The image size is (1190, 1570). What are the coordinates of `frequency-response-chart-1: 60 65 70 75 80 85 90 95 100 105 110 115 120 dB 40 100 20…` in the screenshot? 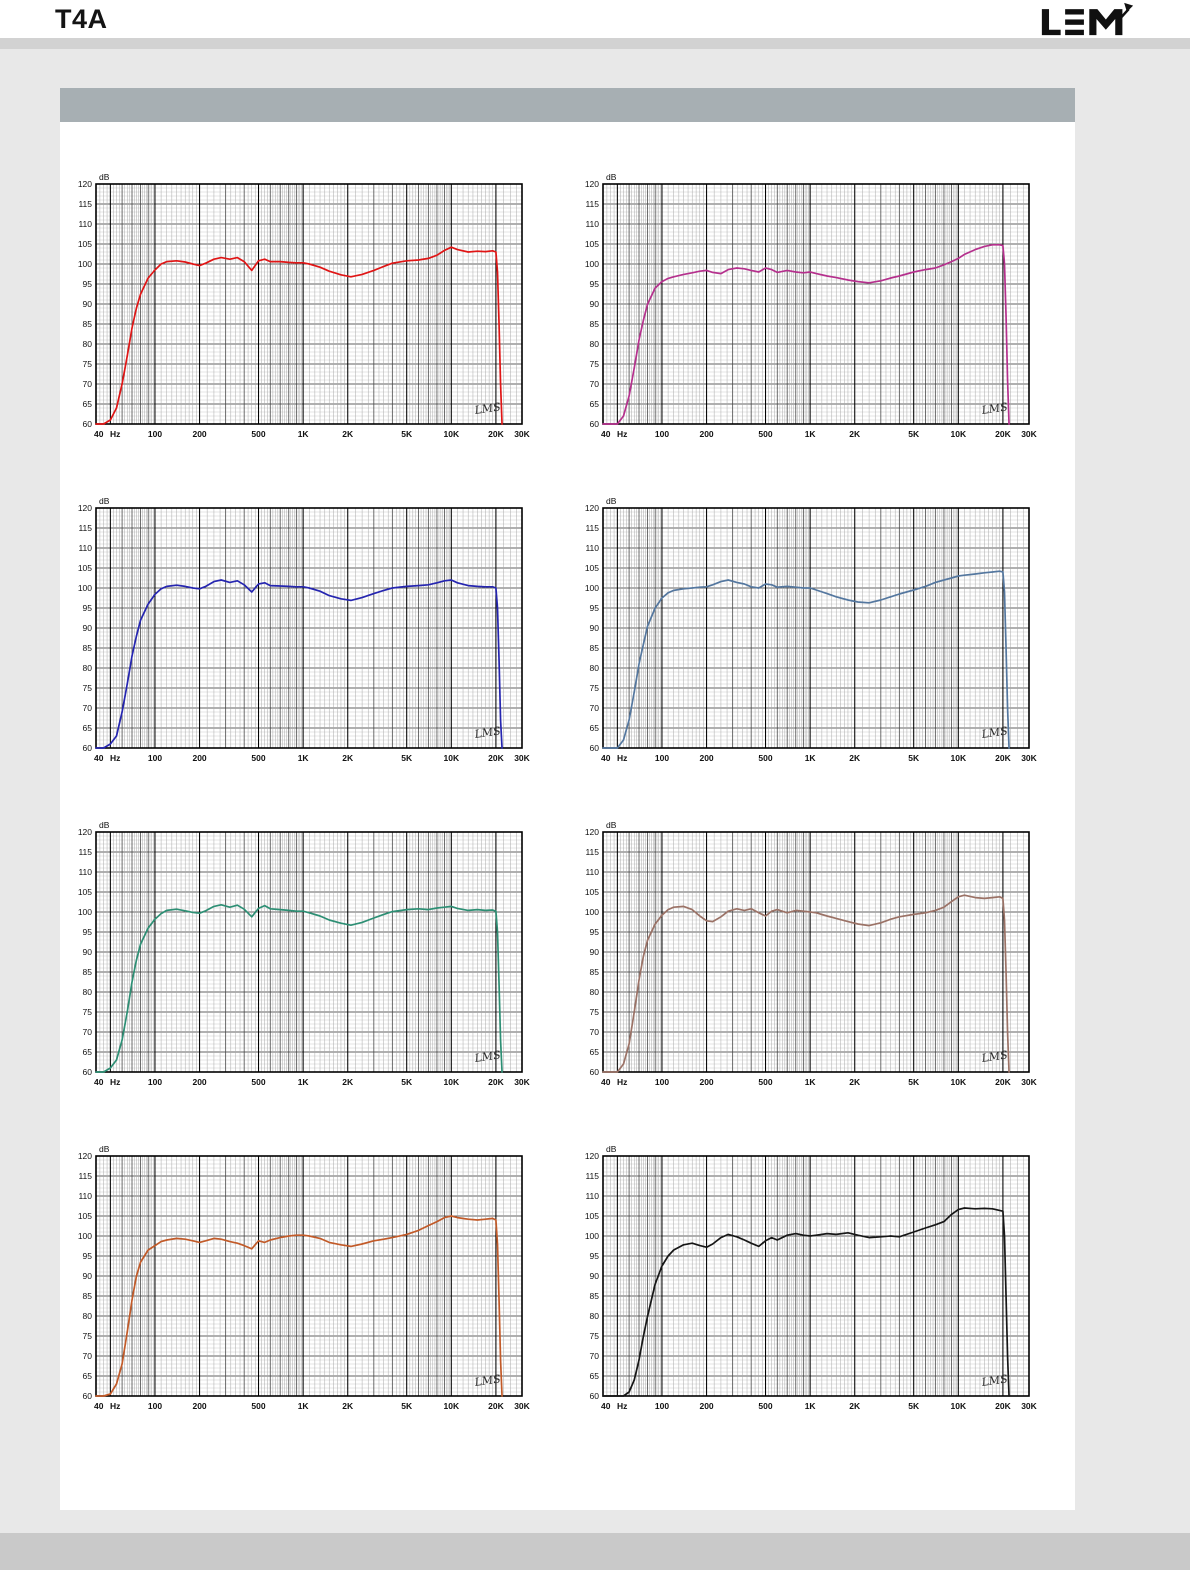 It's located at (312, 307).